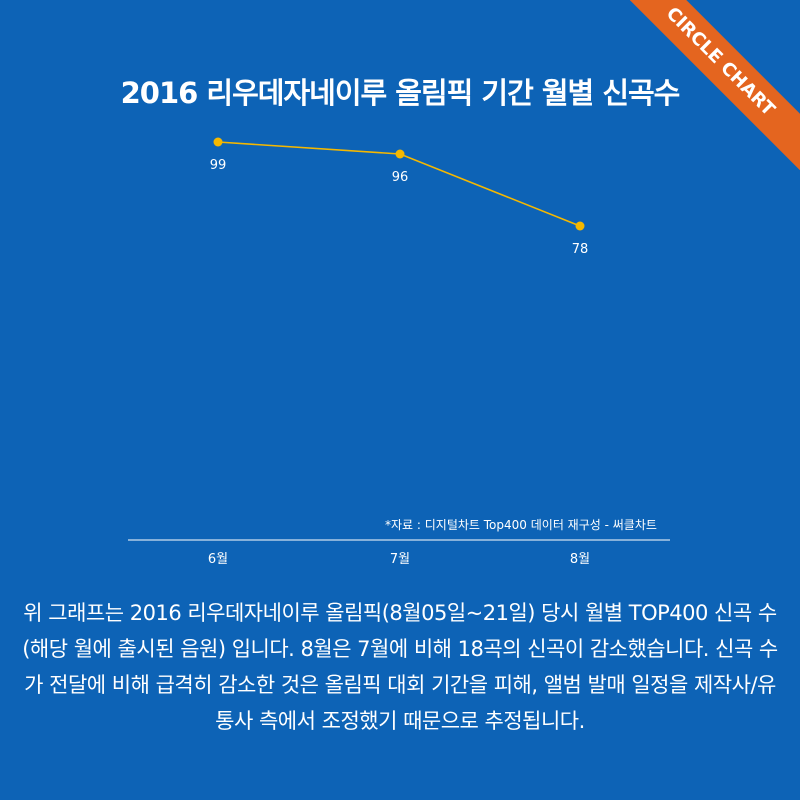  What do you see at coordinates (580, 559) in the screenshot?
I see `x-tick-label: 8월` at bounding box center [580, 559].